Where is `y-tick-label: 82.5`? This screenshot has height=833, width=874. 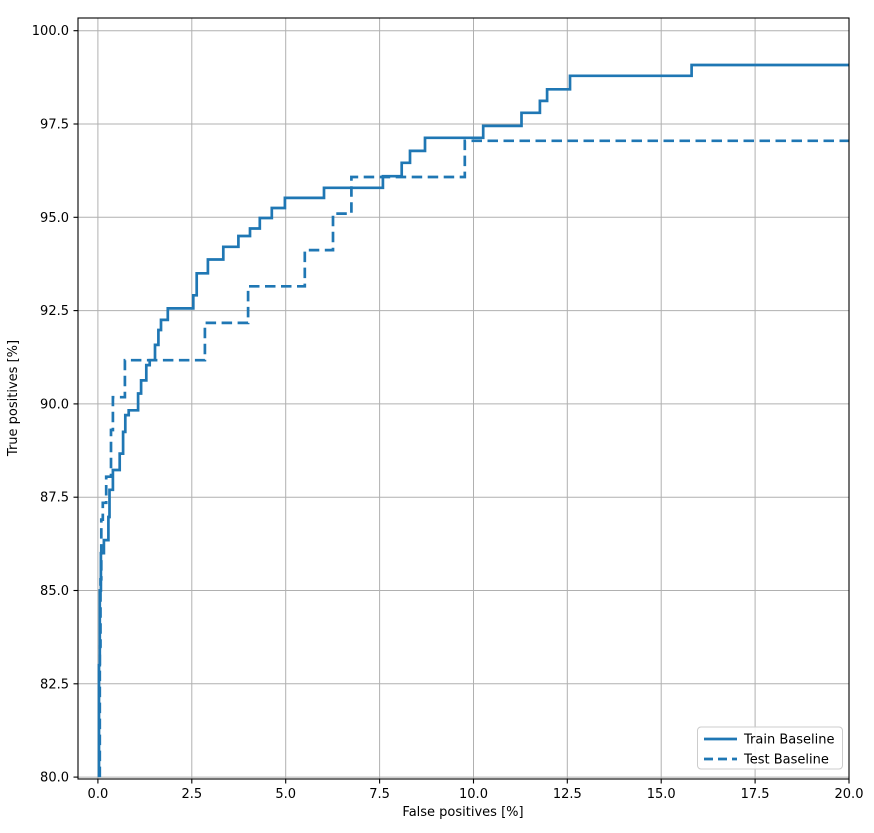 y-tick-label: 82.5 is located at coordinates (54, 684).